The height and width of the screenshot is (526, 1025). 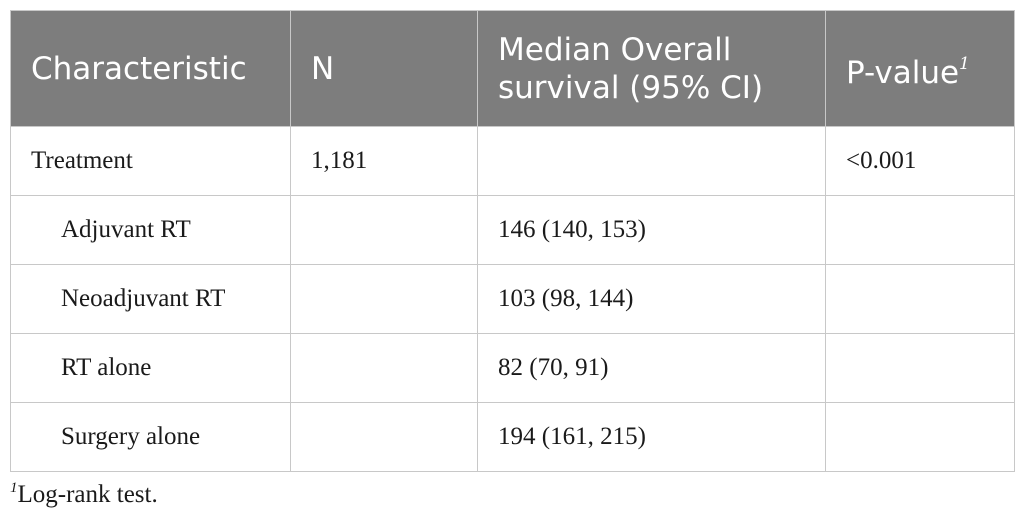 I want to click on table-footnote: 1Log-rank test., so click(x=84, y=494).